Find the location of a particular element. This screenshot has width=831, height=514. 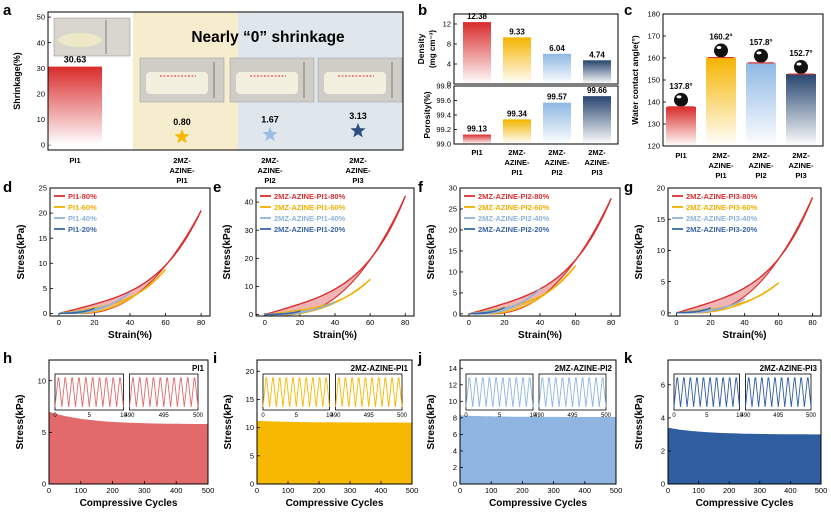

a-ytick-label: 20 is located at coordinates (41, 93).